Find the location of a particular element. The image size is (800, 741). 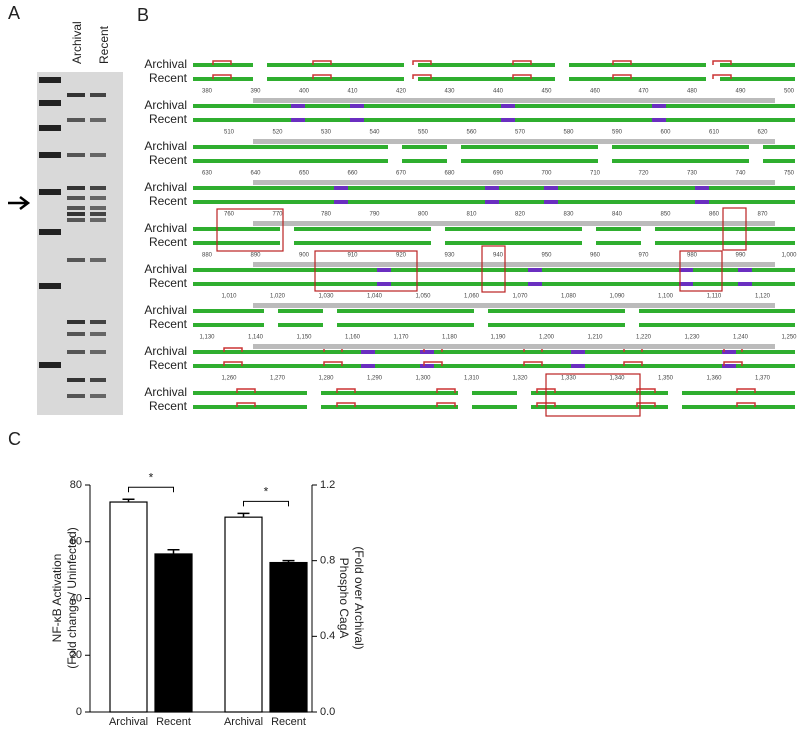

ruler-label: 650 is located at coordinates (304, 174).